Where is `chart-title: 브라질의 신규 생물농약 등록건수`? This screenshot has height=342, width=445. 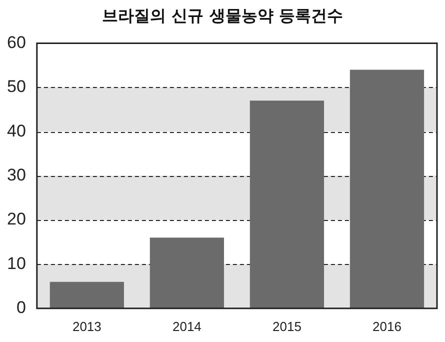 chart-title: 브라질의 신규 생물농약 등록건수 is located at coordinates (222, 16).